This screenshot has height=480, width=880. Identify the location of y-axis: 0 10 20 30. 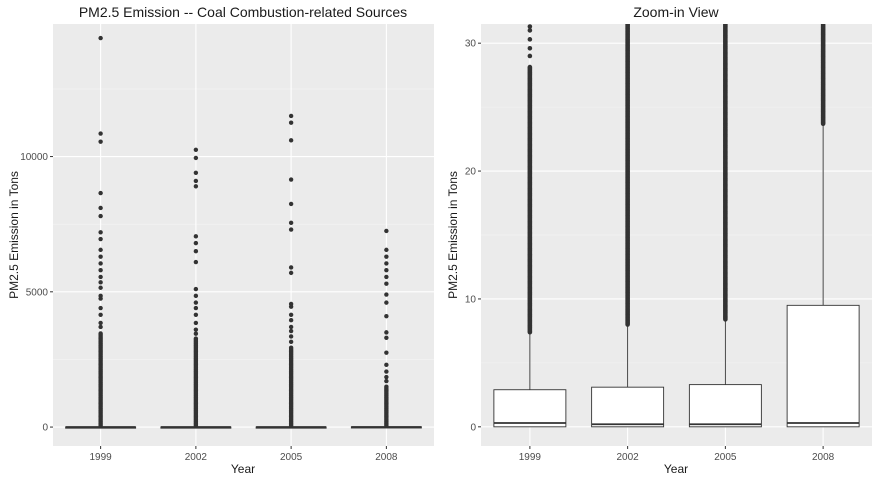
(473, 236).